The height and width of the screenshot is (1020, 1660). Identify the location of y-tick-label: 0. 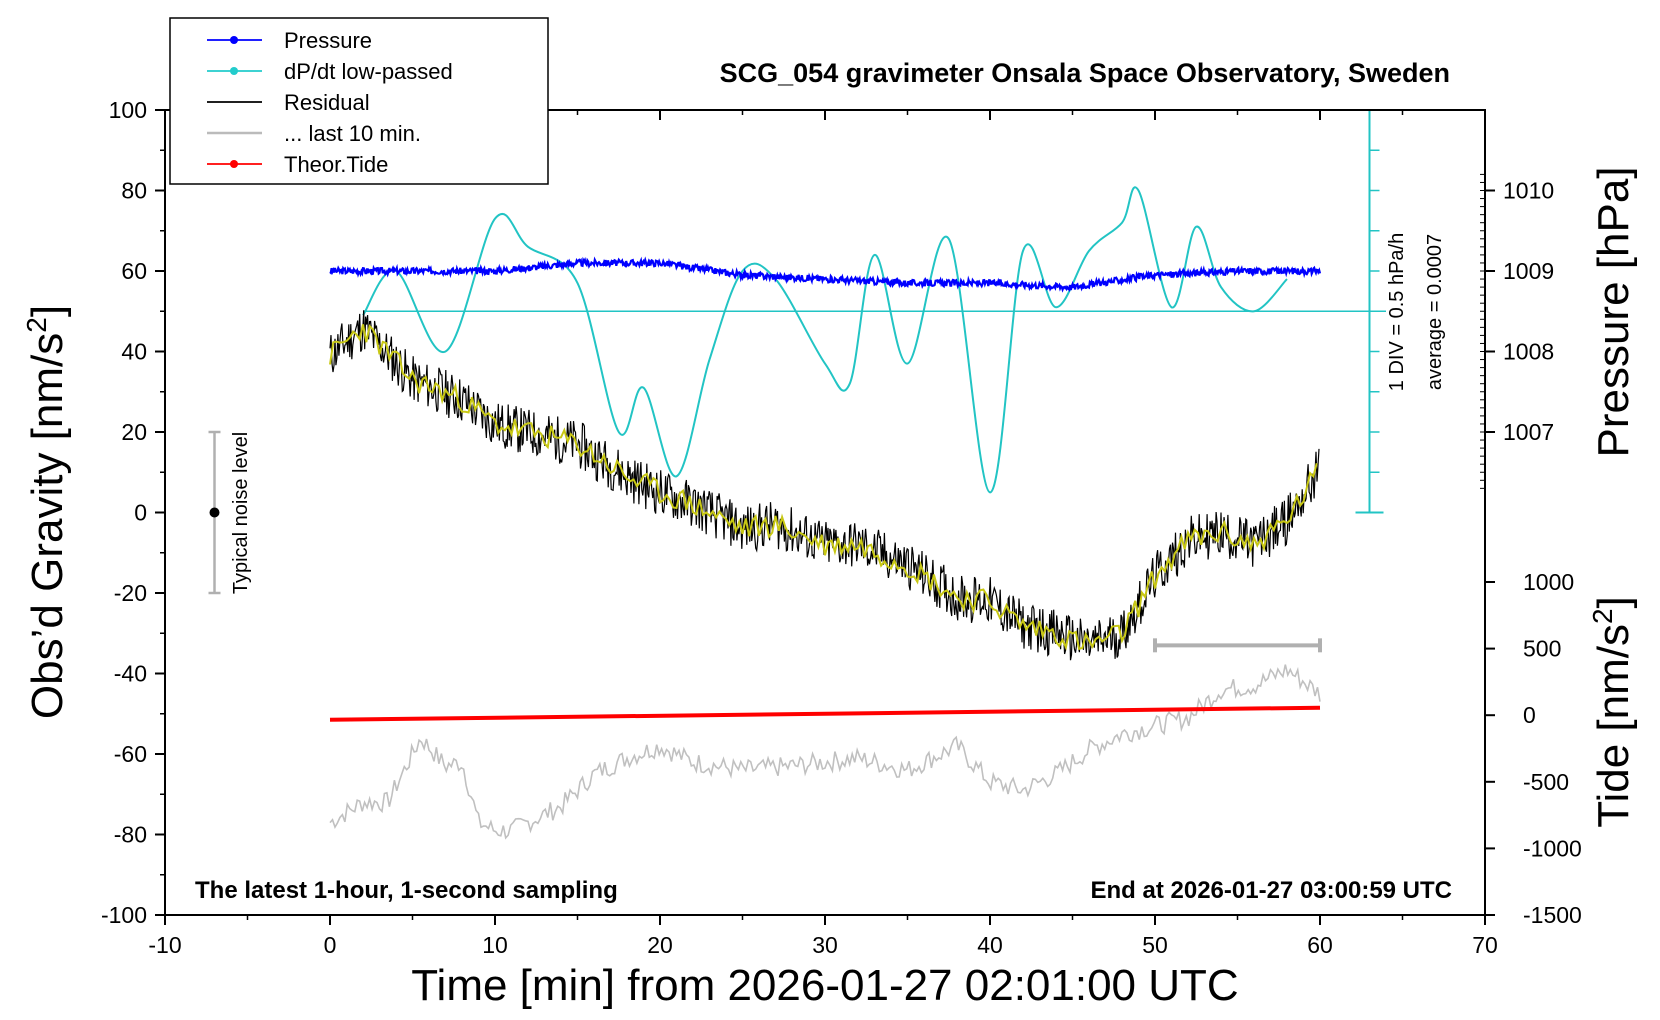
(140, 513).